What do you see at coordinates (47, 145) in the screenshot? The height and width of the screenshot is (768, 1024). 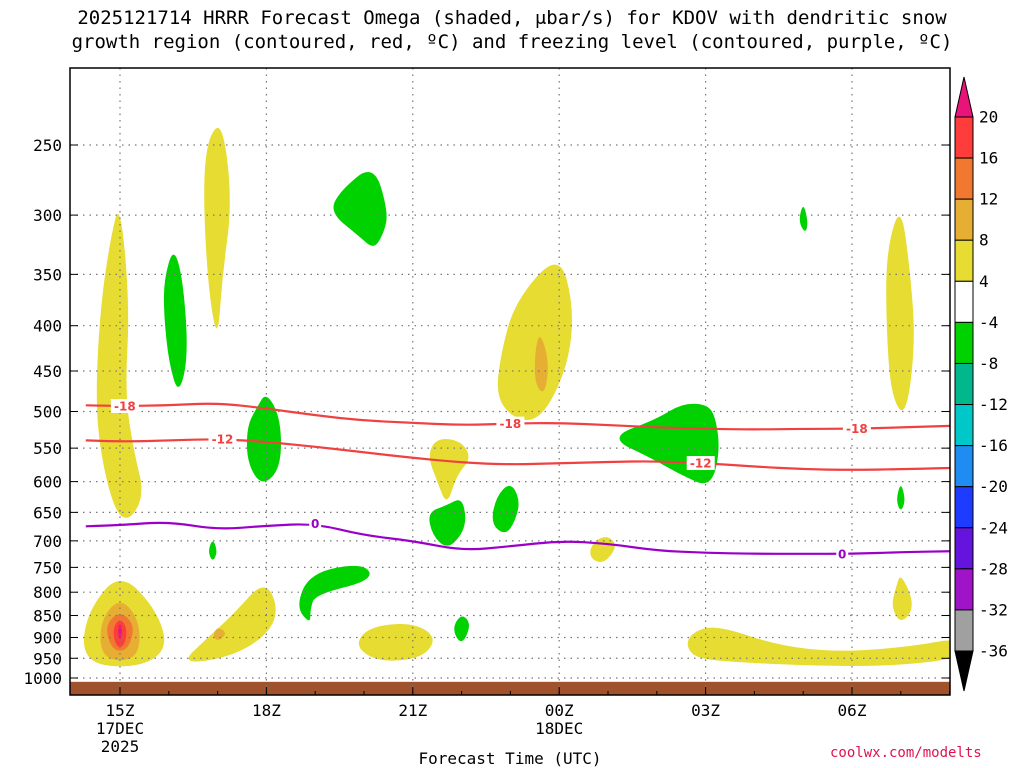 I see `y-tick-label-250: 250` at bounding box center [47, 145].